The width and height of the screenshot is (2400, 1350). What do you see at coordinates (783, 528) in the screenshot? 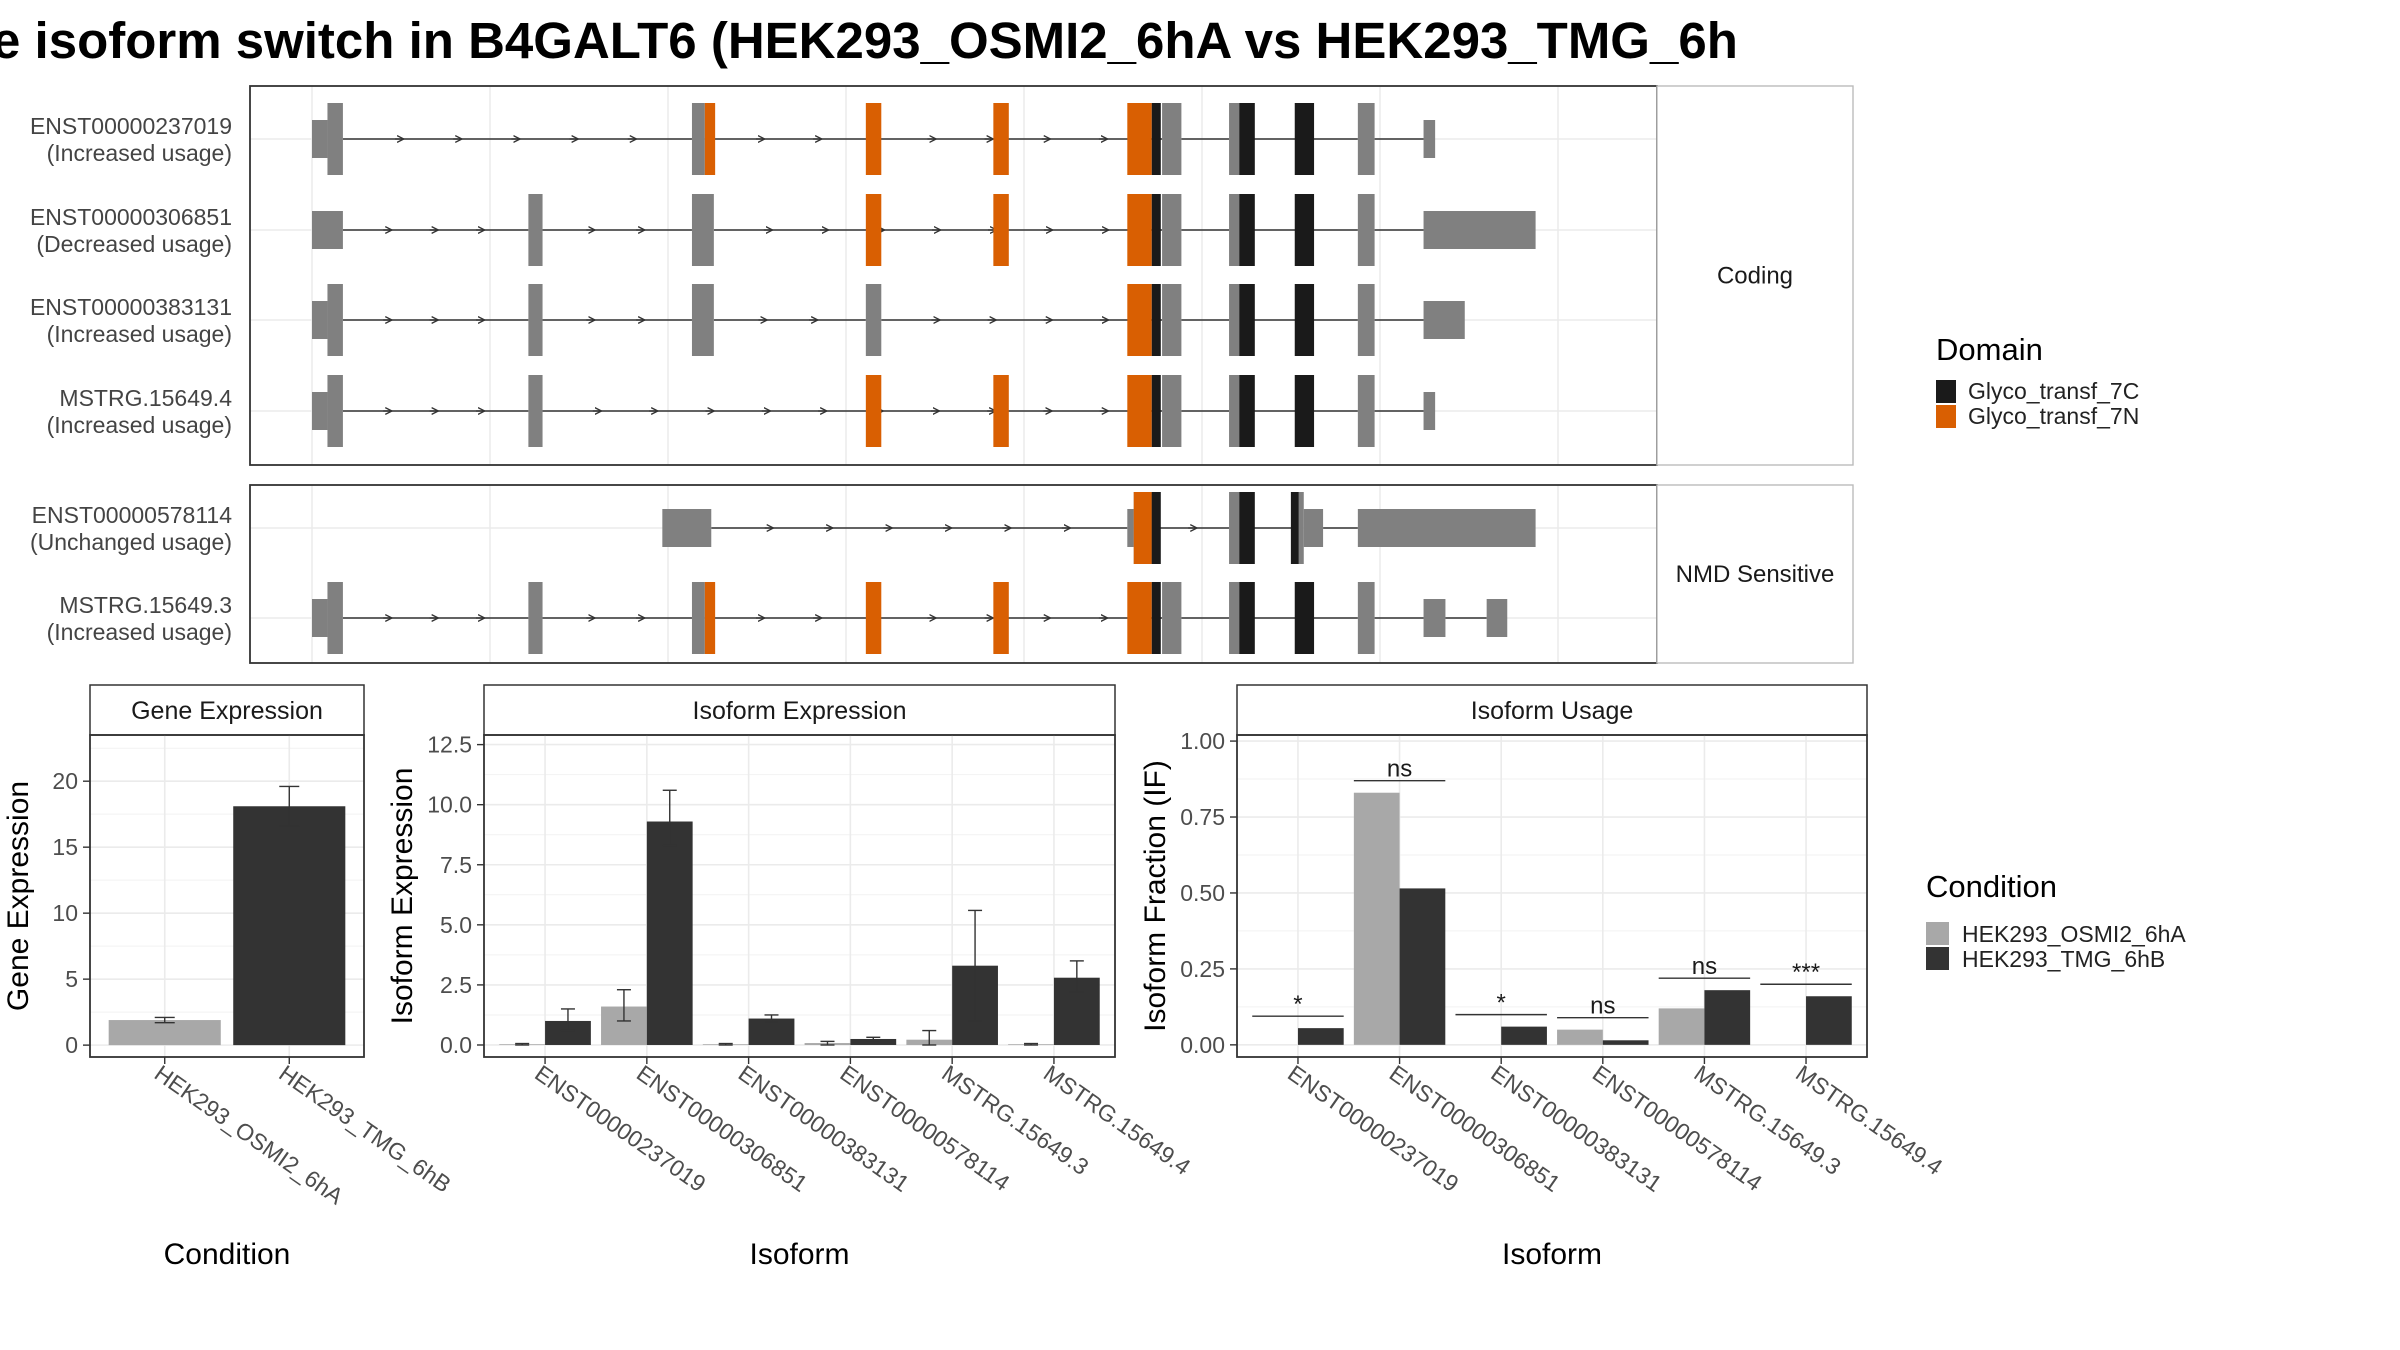
I see `transcript-ENST00000578114: ENST00000578114(Unchanged usage)` at bounding box center [783, 528].